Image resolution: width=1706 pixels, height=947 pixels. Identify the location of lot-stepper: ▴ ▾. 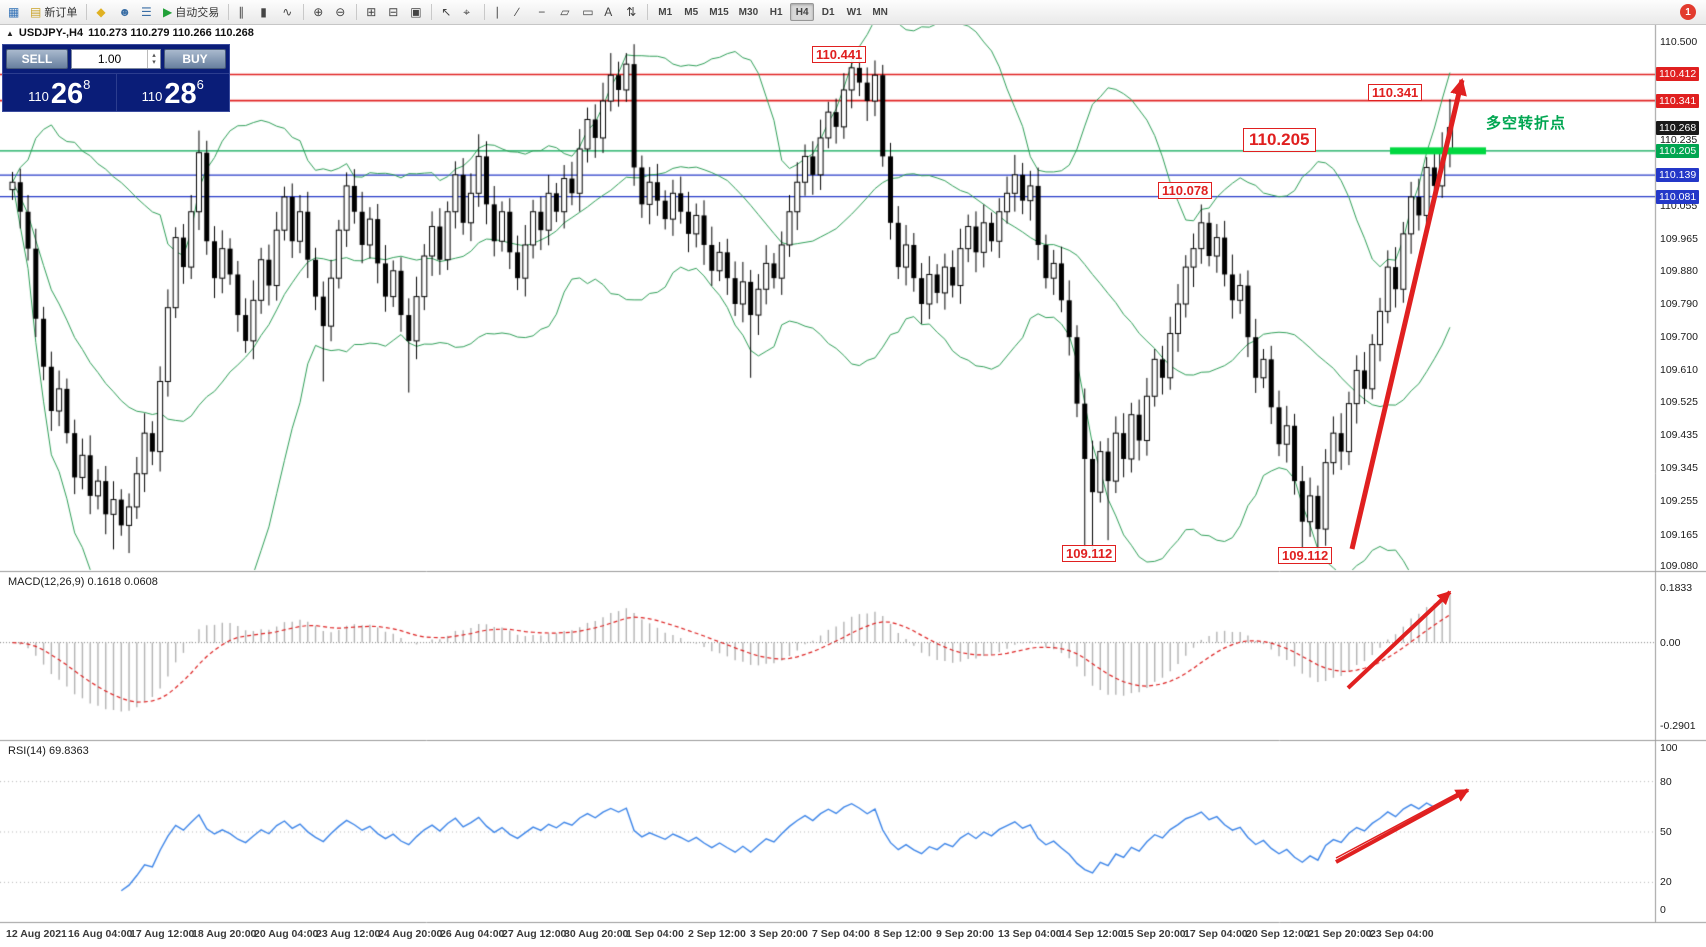
(153, 59).